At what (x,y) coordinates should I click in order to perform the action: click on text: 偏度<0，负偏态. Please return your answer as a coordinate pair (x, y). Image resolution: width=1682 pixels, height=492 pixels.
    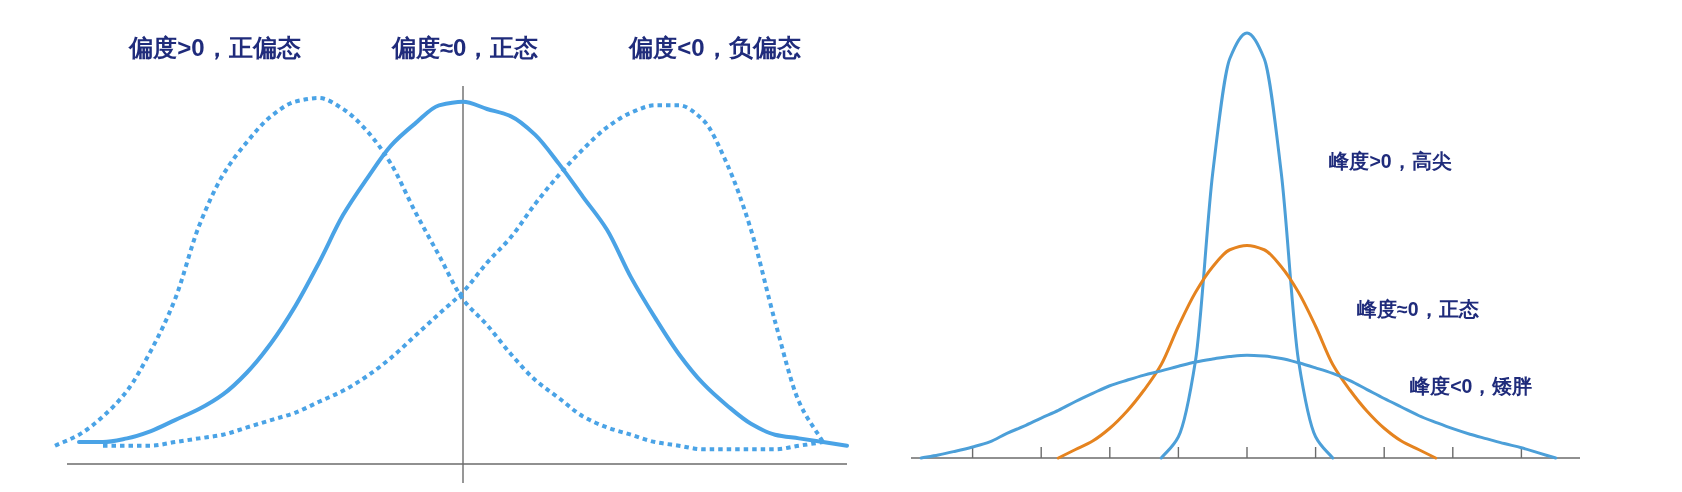
    Looking at the image, I should click on (714, 47).